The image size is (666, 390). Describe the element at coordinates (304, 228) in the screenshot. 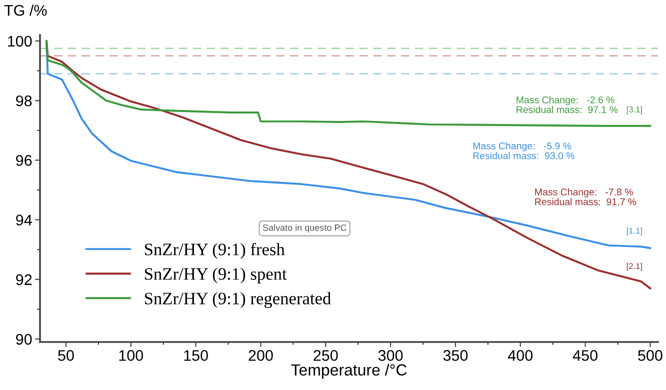

I see `annotation: Salvato in questo PC` at that location.